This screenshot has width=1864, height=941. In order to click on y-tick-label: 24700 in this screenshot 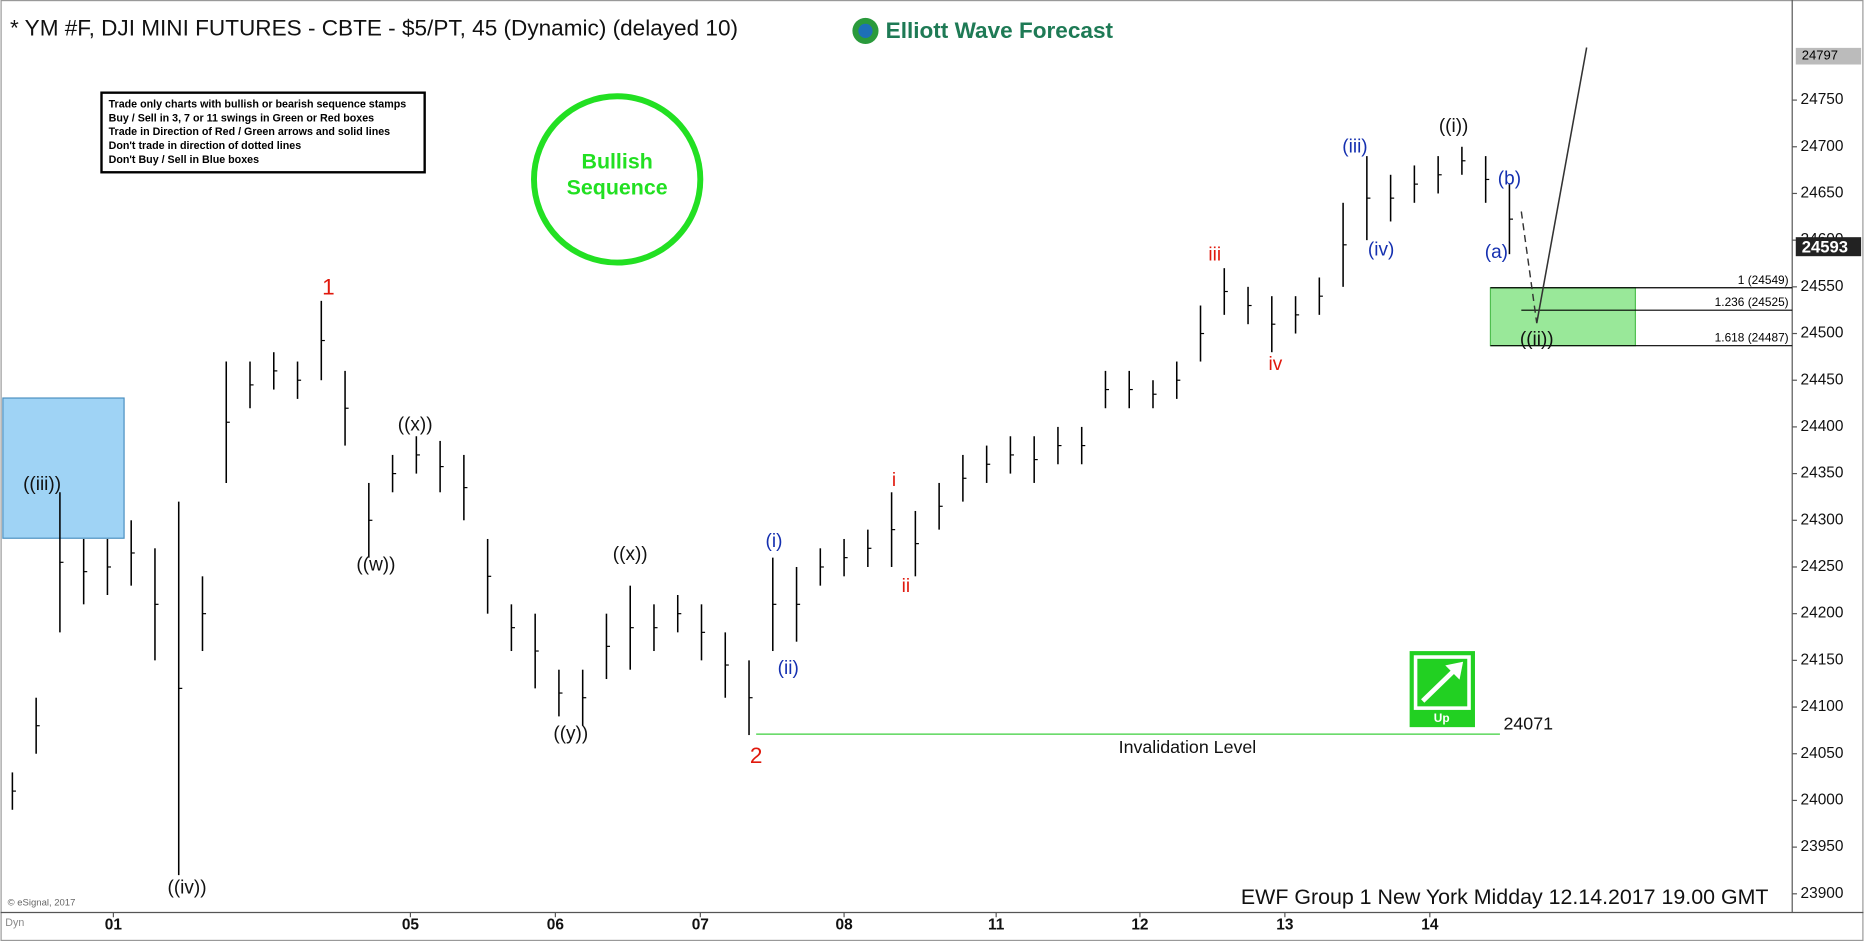, I will do `click(1822, 146)`.